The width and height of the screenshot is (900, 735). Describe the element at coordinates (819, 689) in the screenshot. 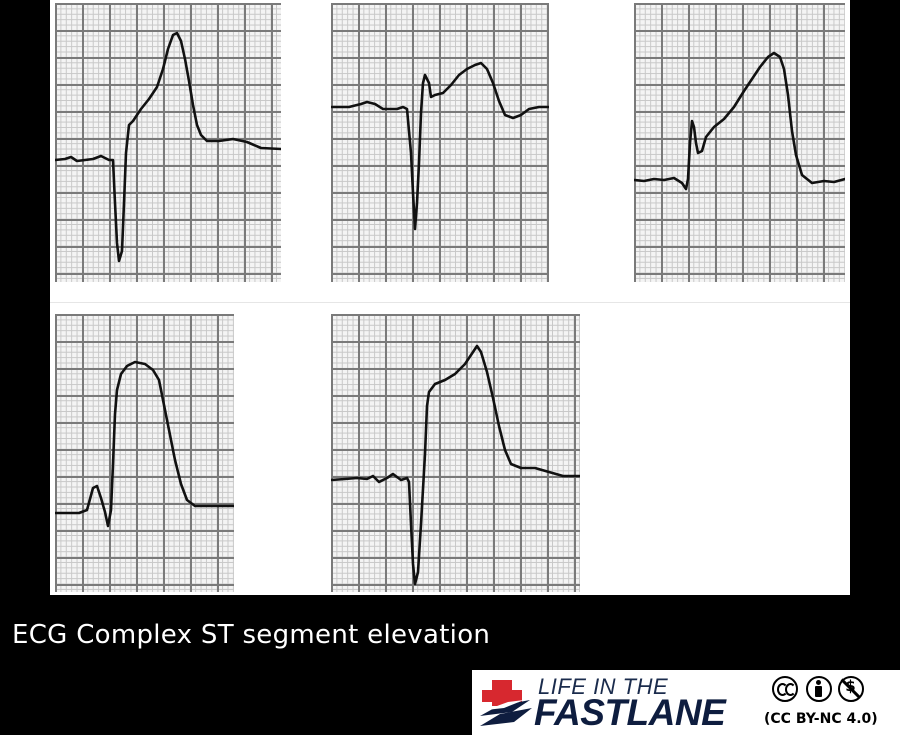

I see `by-icon` at that location.